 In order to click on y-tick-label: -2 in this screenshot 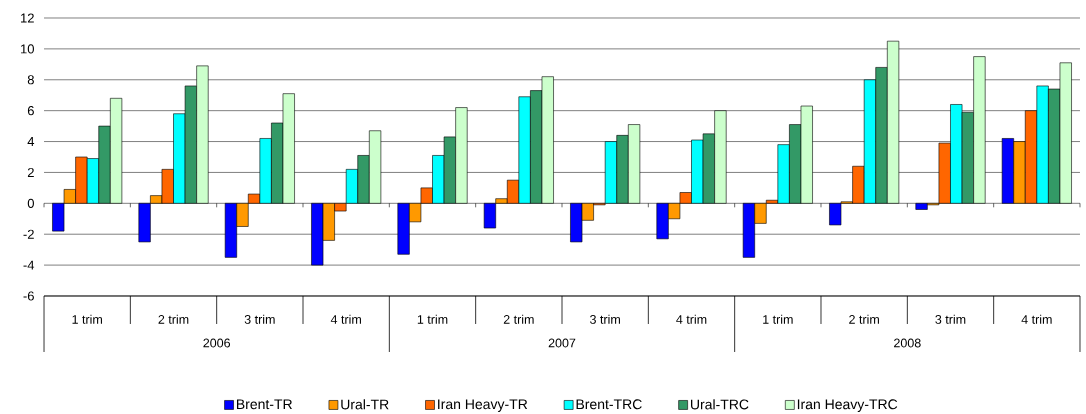, I will do `click(28, 234)`.